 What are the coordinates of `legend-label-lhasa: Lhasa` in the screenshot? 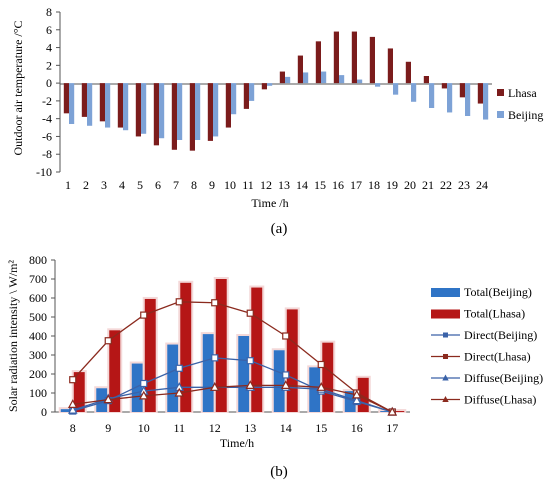 It's located at (522, 93).